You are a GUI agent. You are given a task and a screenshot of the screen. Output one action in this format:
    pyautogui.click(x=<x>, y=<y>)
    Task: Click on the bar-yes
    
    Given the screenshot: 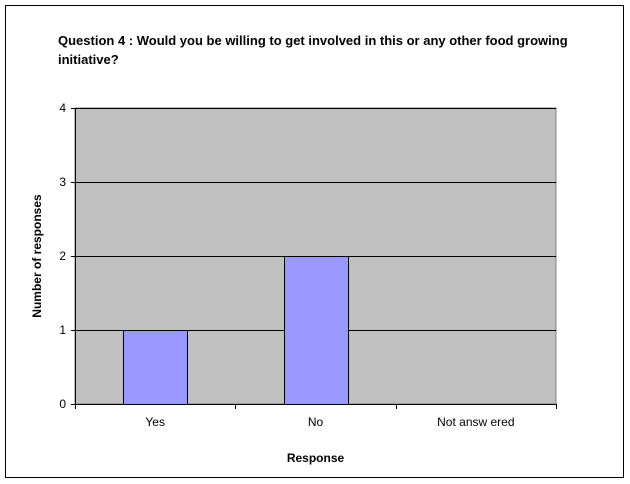 What is the action you would take?
    pyautogui.click(x=155, y=367)
    